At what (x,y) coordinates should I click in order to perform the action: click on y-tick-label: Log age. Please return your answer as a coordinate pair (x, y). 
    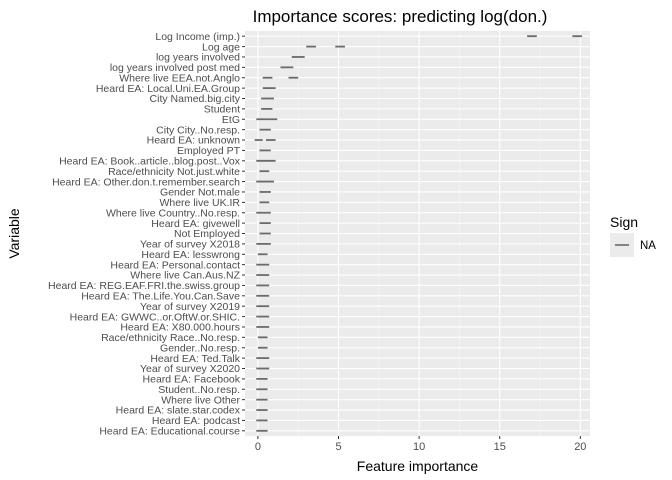
    Looking at the image, I should click on (221, 47).